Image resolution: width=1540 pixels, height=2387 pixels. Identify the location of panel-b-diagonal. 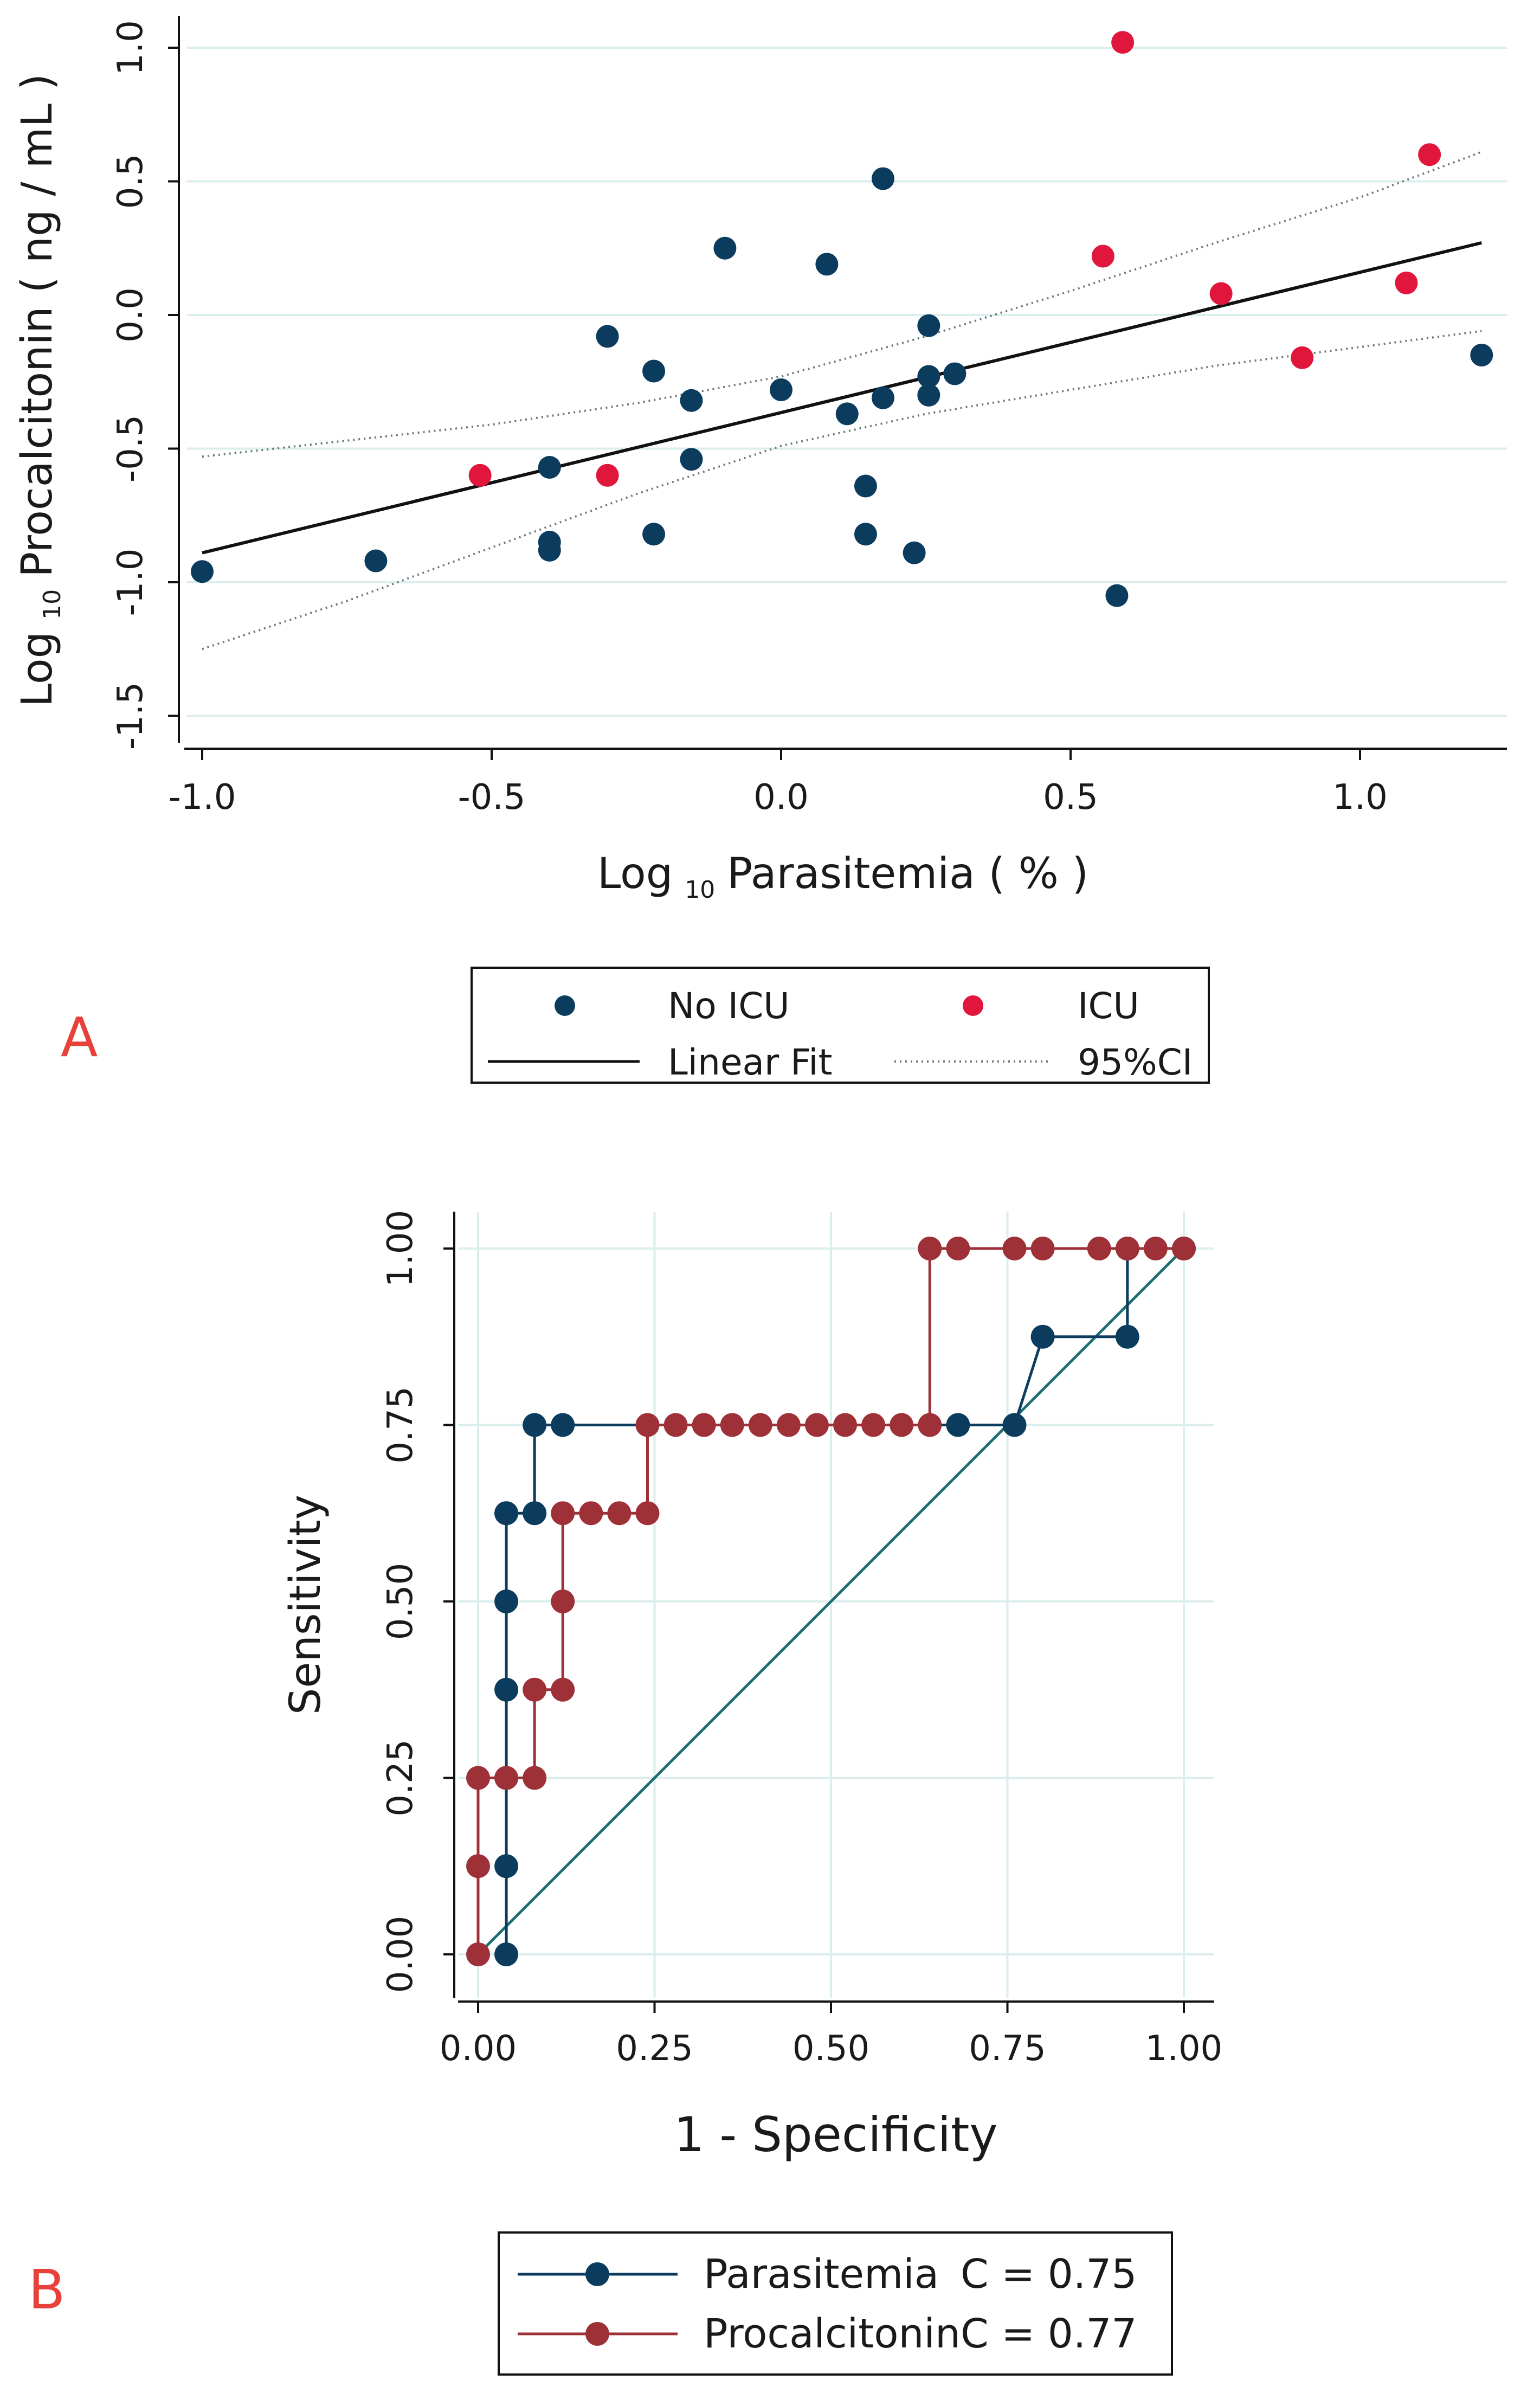
(831, 1601).